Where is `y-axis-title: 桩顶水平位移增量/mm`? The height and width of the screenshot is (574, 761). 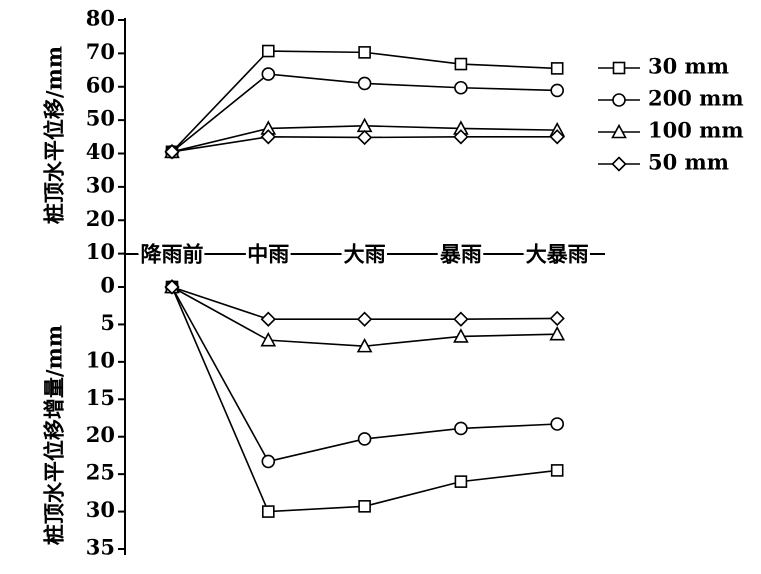 y-axis-title: 桩顶水平位移增量/mm is located at coordinates (54, 435).